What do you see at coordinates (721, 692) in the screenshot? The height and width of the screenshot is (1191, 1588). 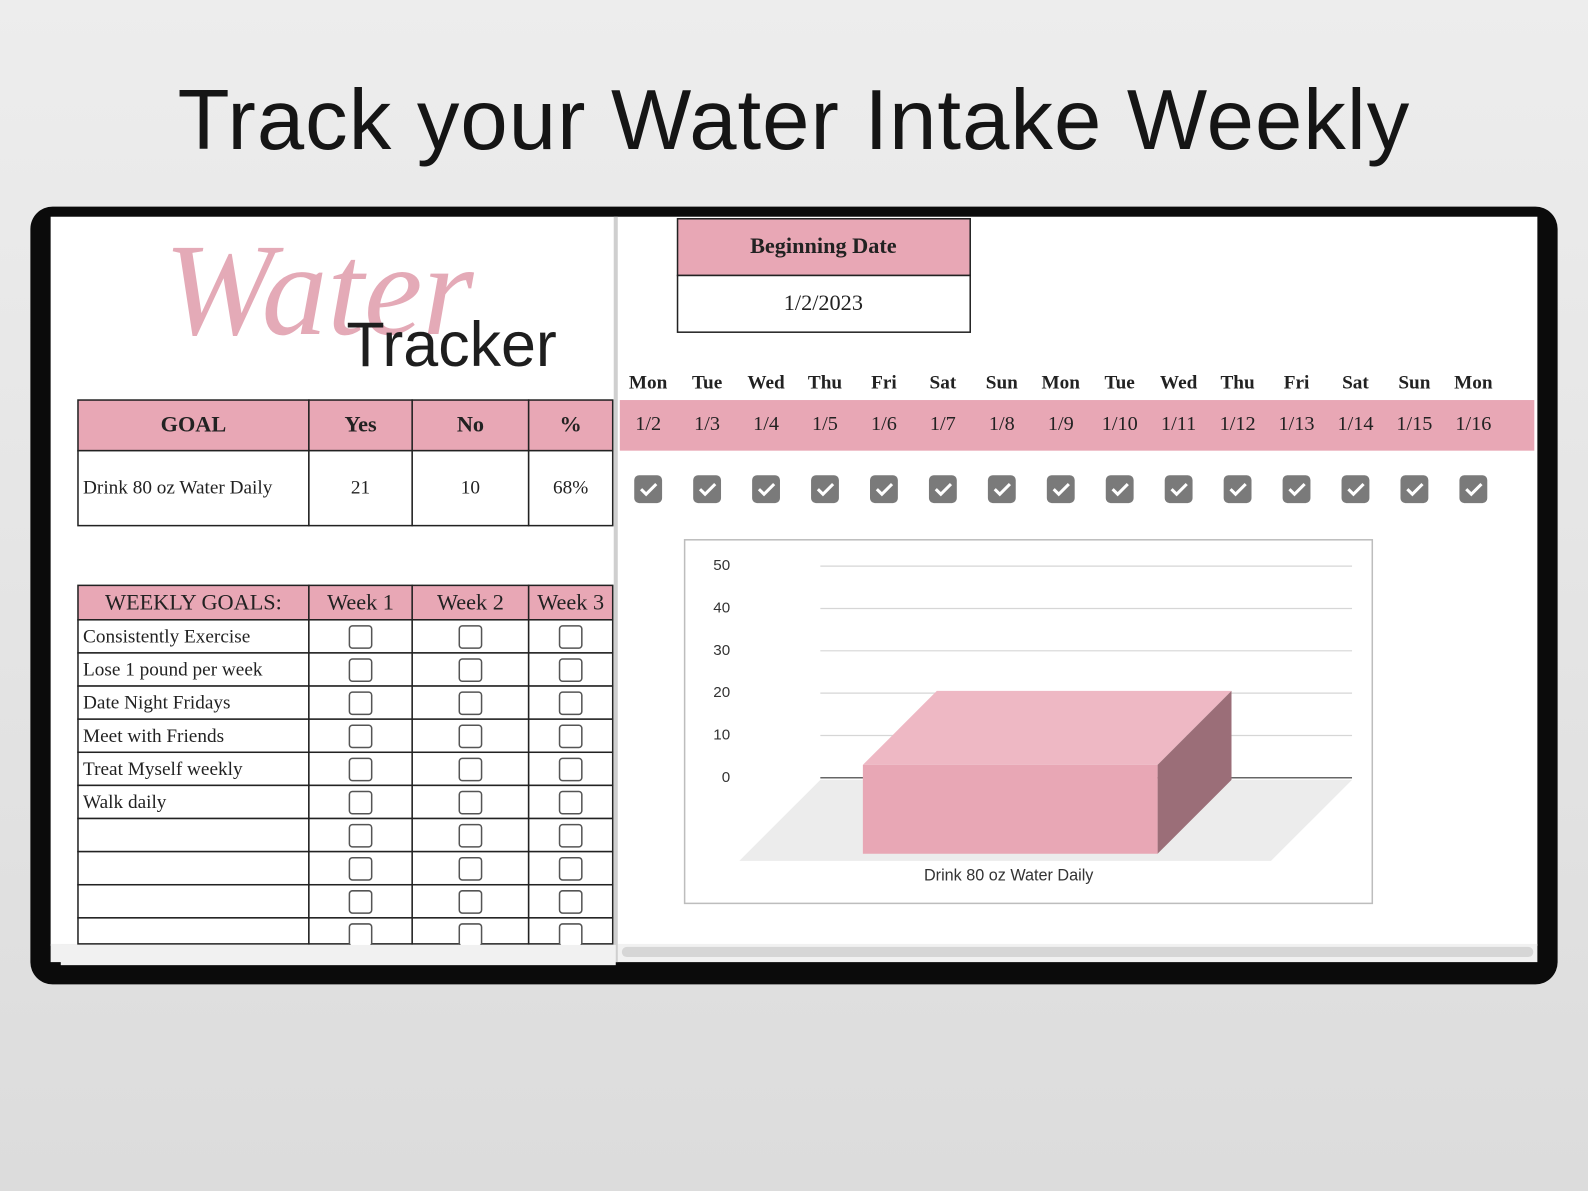 I see `y-tick-label: 20` at bounding box center [721, 692].